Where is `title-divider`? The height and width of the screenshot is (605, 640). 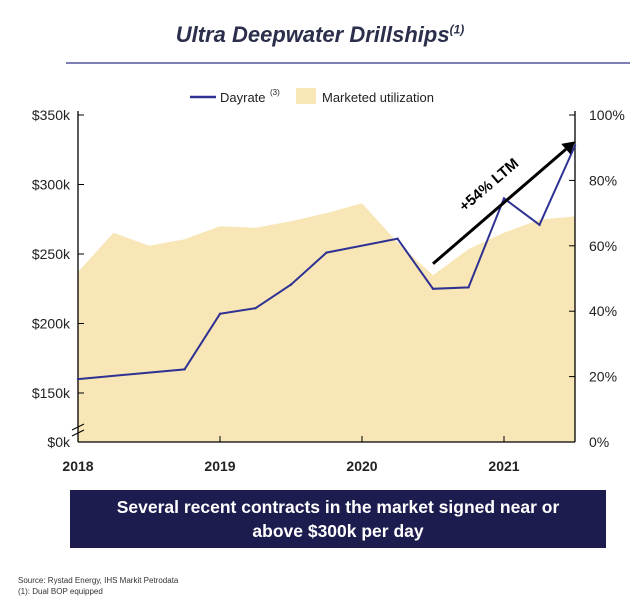 title-divider is located at coordinates (348, 63).